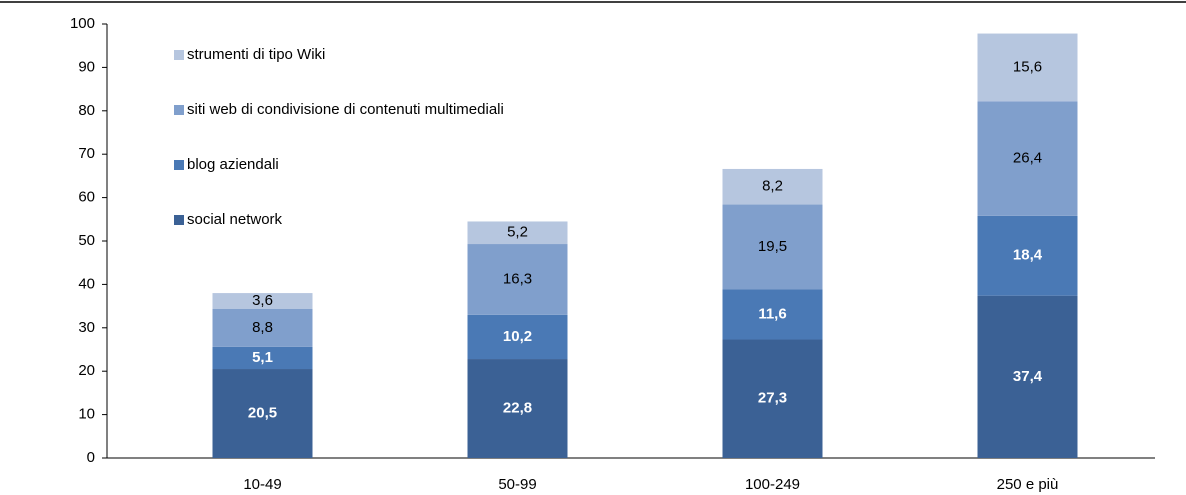 The height and width of the screenshot is (495, 1186). I want to click on data-label: 19,5, so click(772, 246).